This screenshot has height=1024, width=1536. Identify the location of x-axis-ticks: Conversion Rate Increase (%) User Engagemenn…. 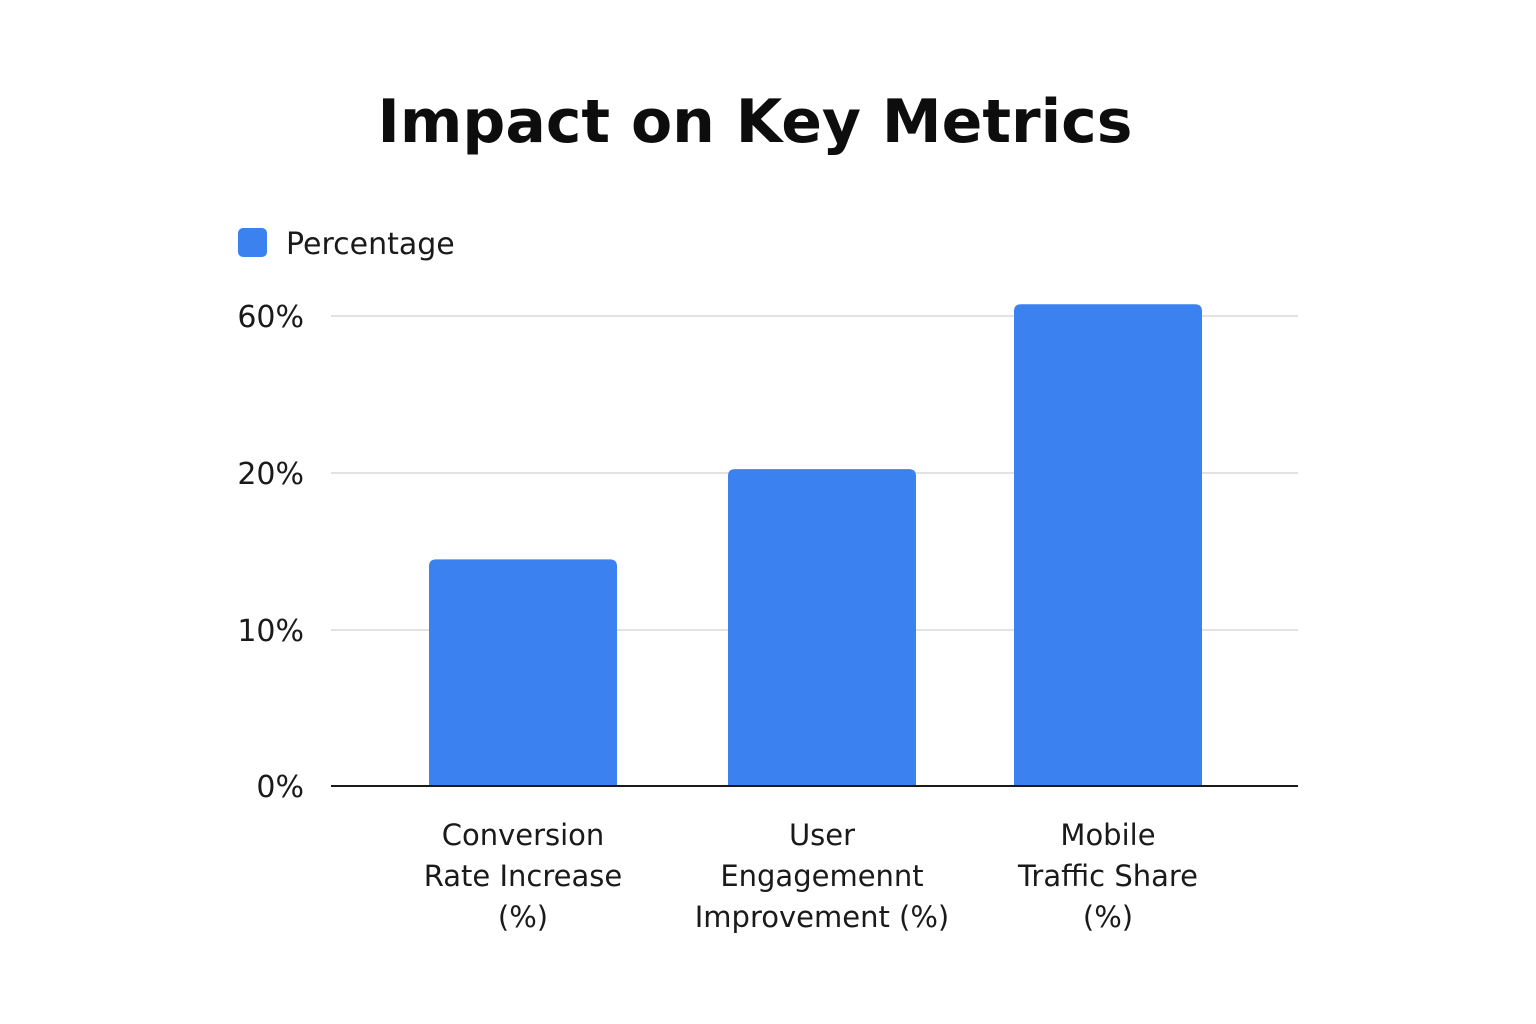
(811, 876).